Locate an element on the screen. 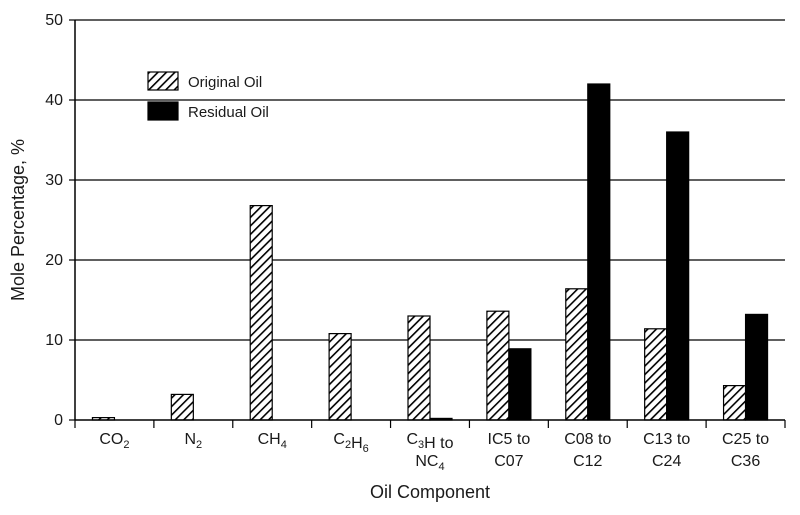 The image size is (800, 515). y-tick-label-10: 10 is located at coordinates (54, 340).